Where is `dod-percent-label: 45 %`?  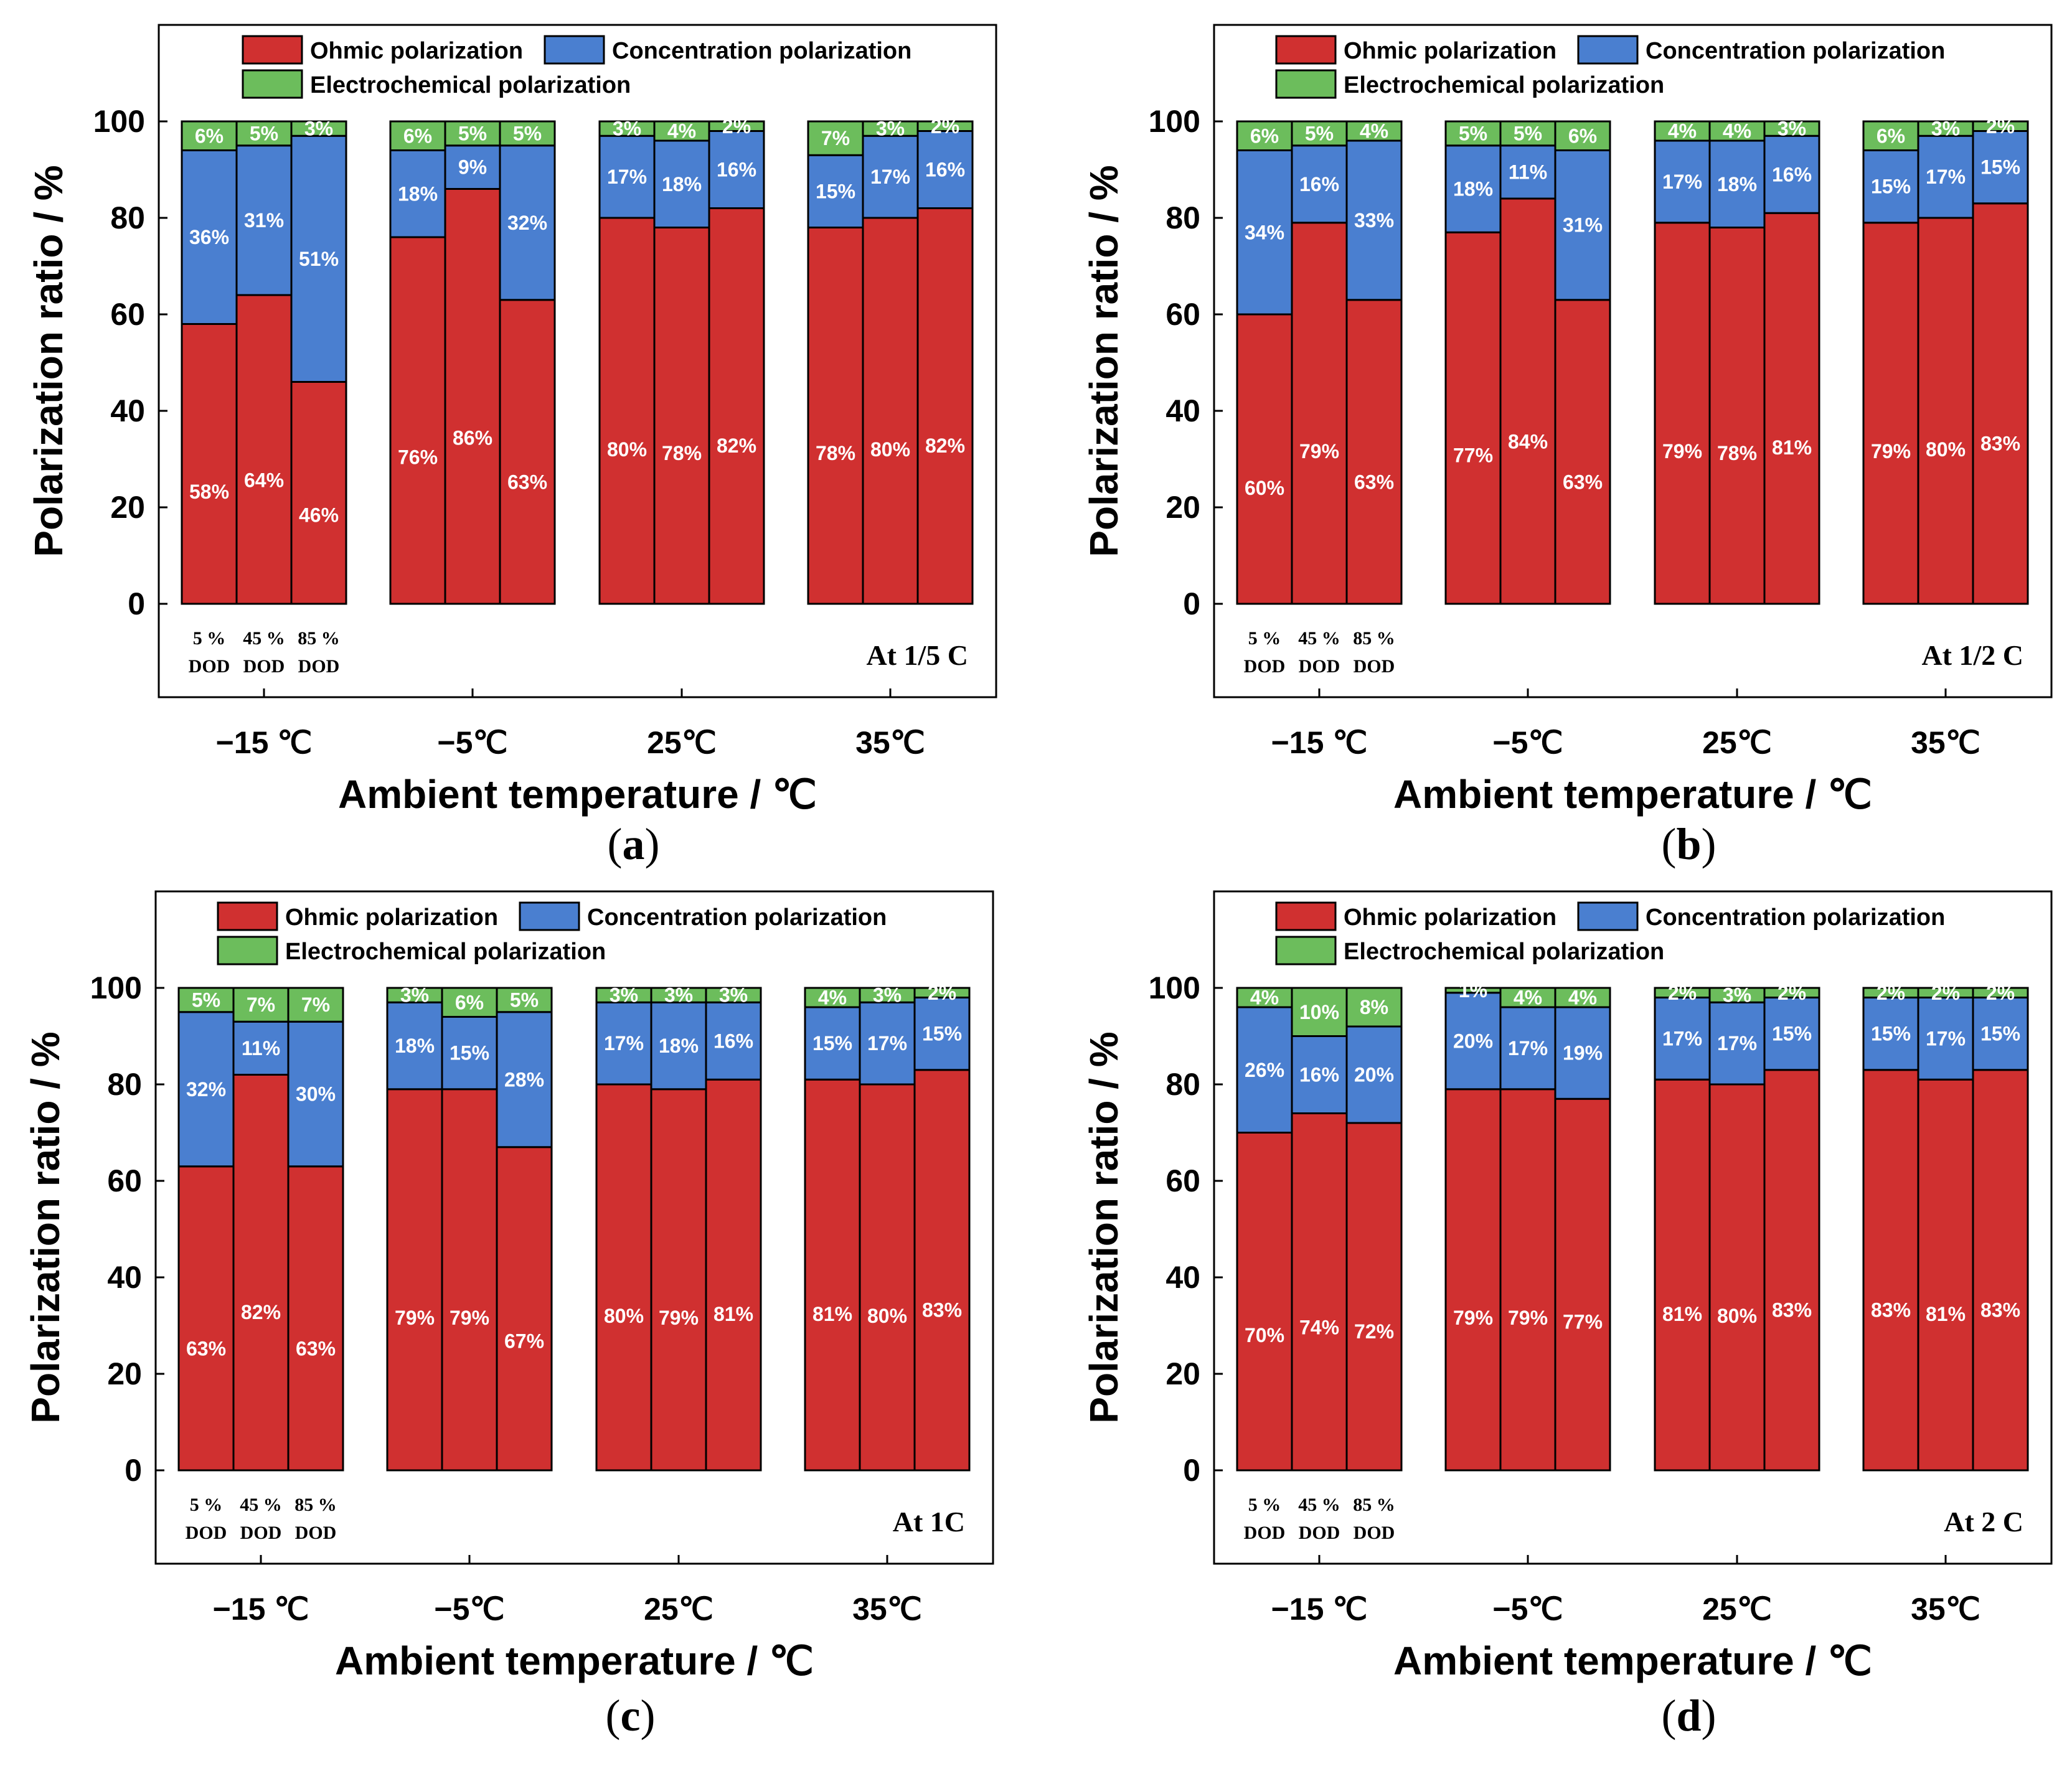 dod-percent-label: 45 % is located at coordinates (1319, 1505).